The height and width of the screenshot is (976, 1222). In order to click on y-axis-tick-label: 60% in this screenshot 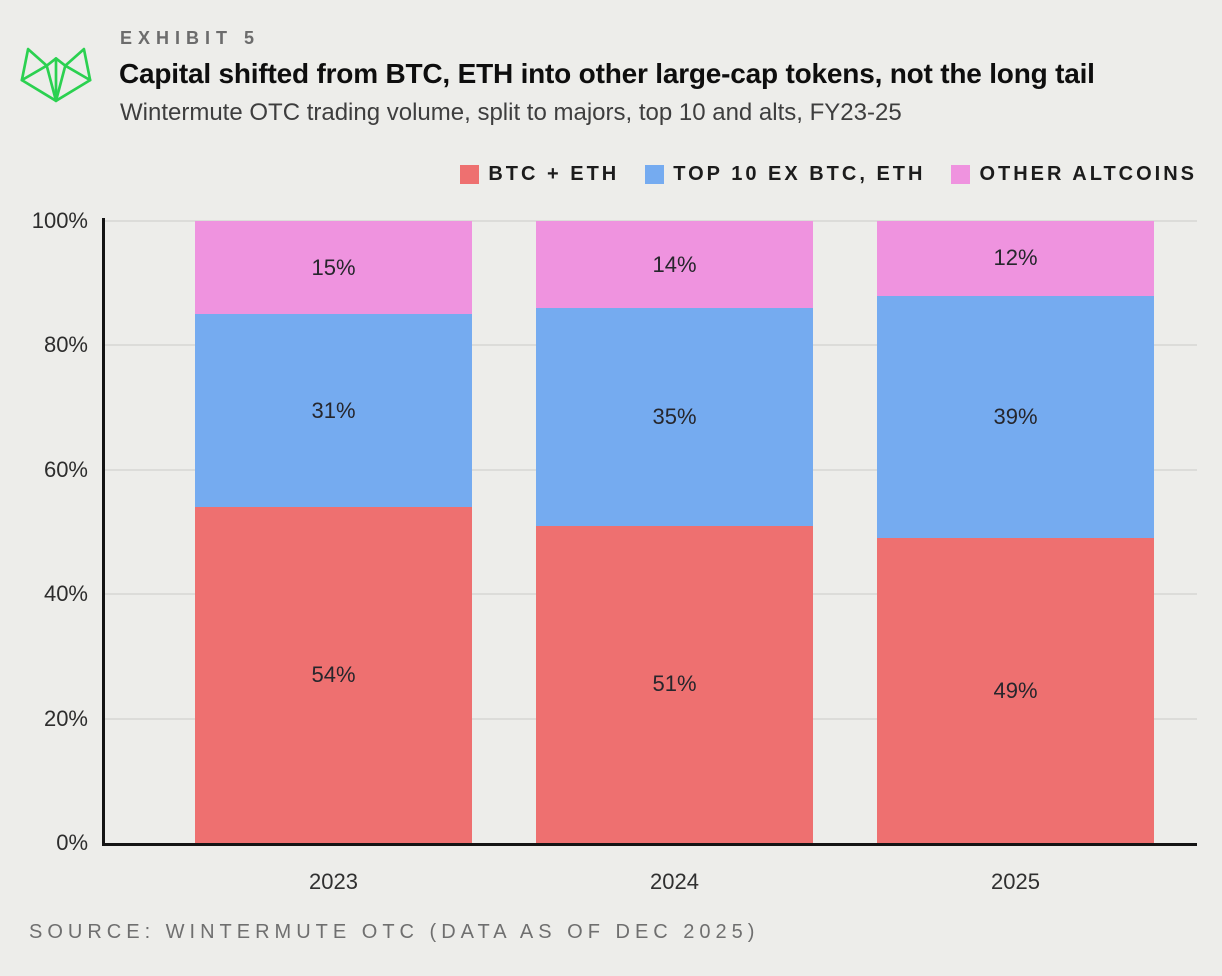, I will do `click(65, 469)`.